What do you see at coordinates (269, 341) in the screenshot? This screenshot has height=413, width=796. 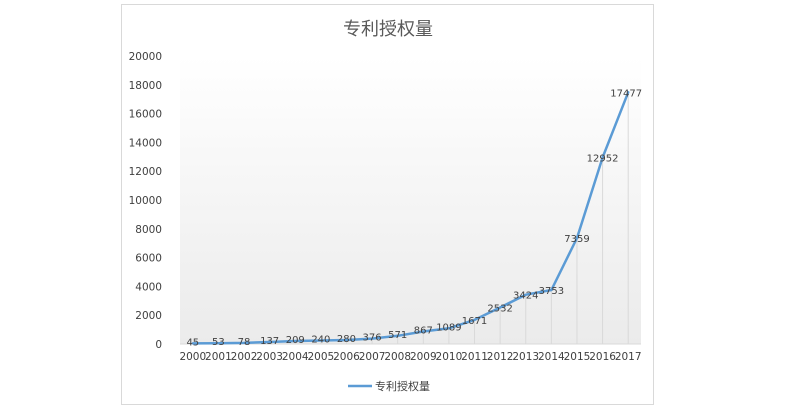 I see `data-label: 137` at bounding box center [269, 341].